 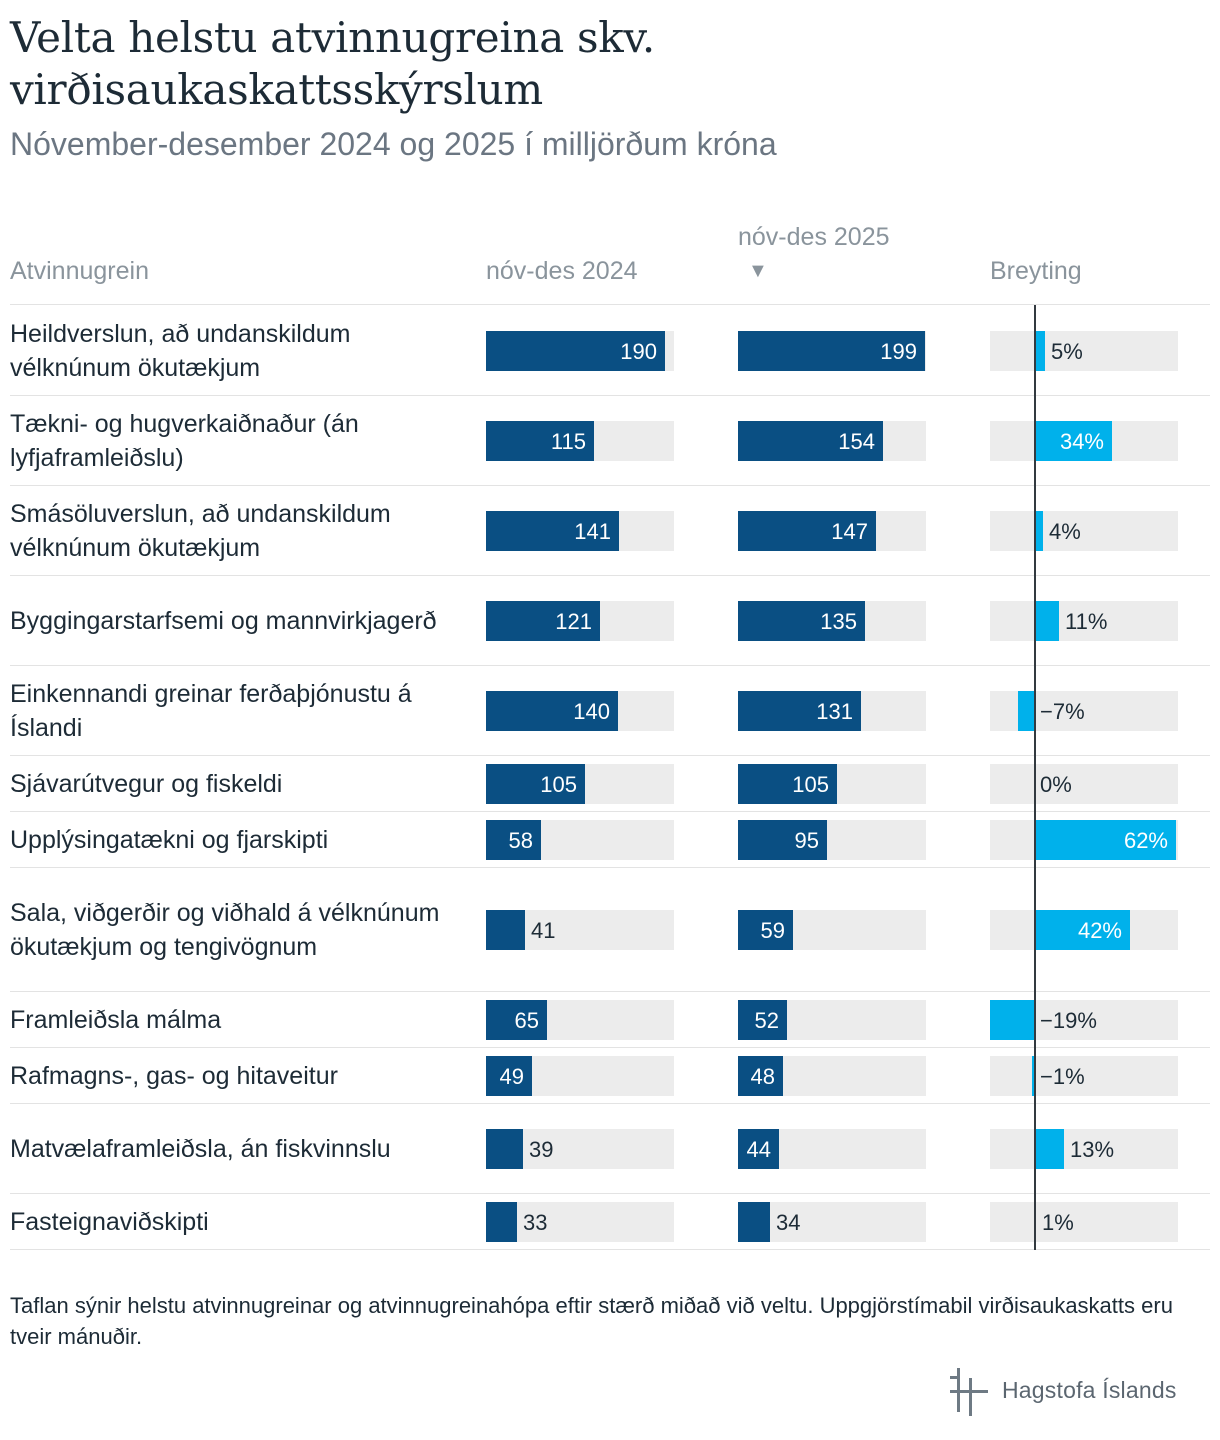 What do you see at coordinates (849, 531) in the screenshot?
I see `v2025-value-label: 147` at bounding box center [849, 531].